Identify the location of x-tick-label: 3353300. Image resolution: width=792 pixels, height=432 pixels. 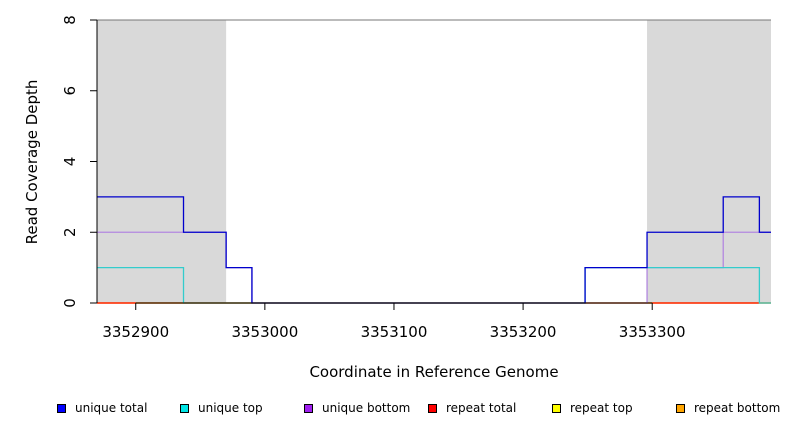
(652, 332).